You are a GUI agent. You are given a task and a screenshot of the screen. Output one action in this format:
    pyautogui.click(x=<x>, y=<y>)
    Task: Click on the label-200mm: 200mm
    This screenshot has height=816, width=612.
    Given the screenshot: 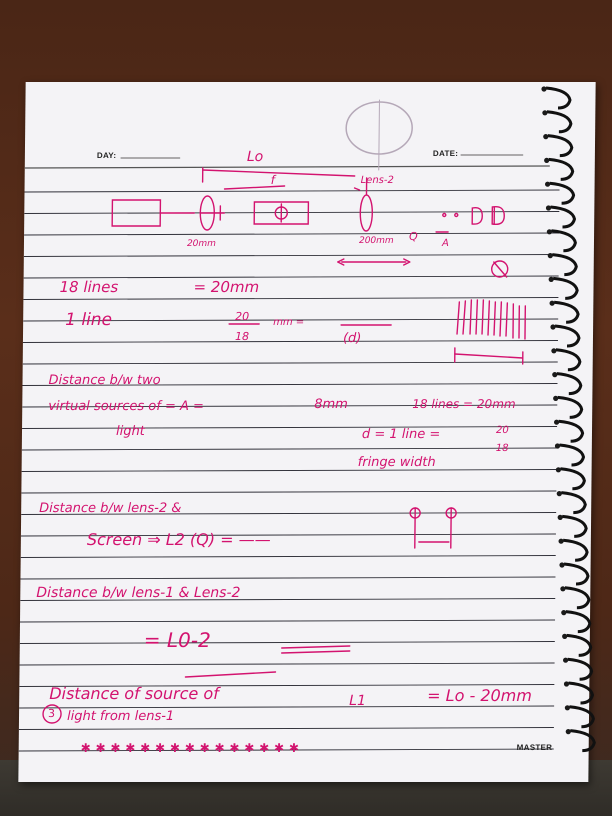 What is the action you would take?
    pyautogui.click(x=376, y=241)
    